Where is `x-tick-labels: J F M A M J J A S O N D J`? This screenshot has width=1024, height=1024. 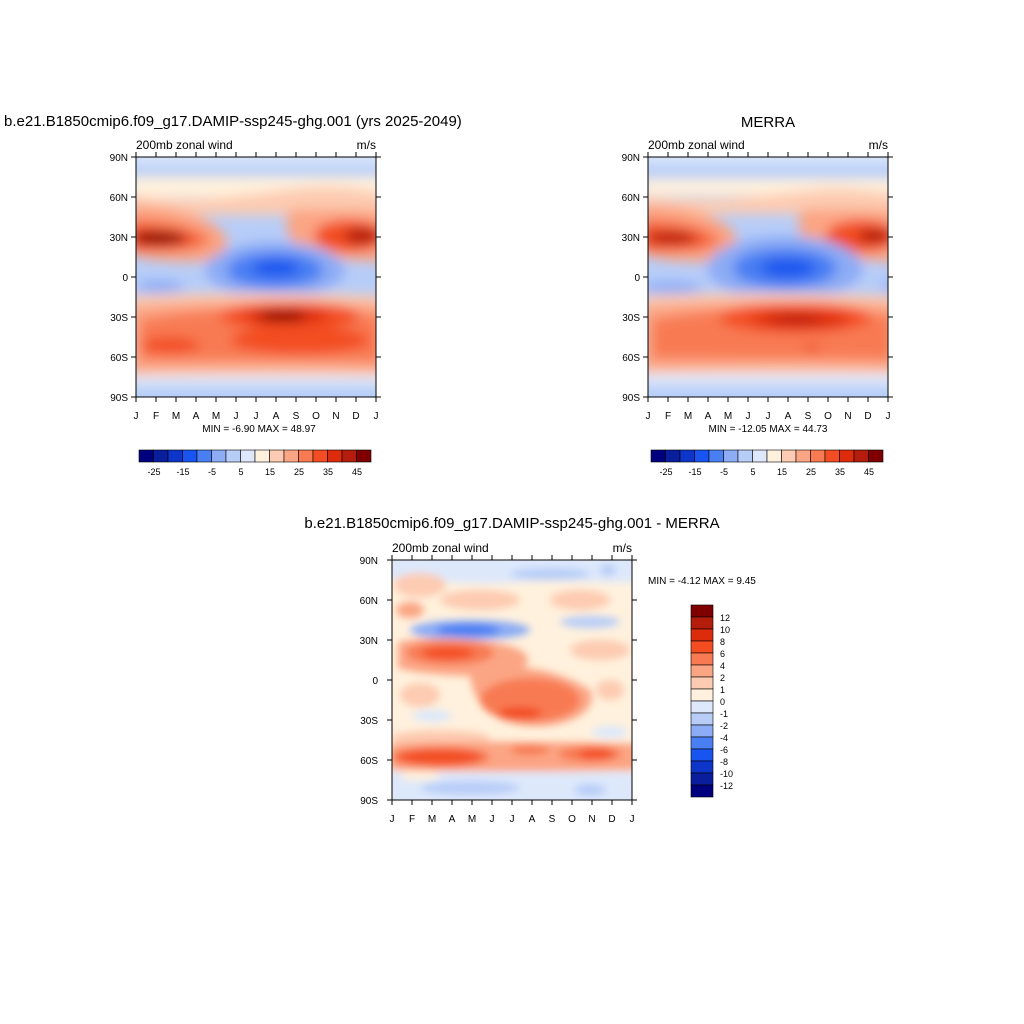 x-tick-labels: J F M A M J J A S O N D J is located at coordinates (768, 416).